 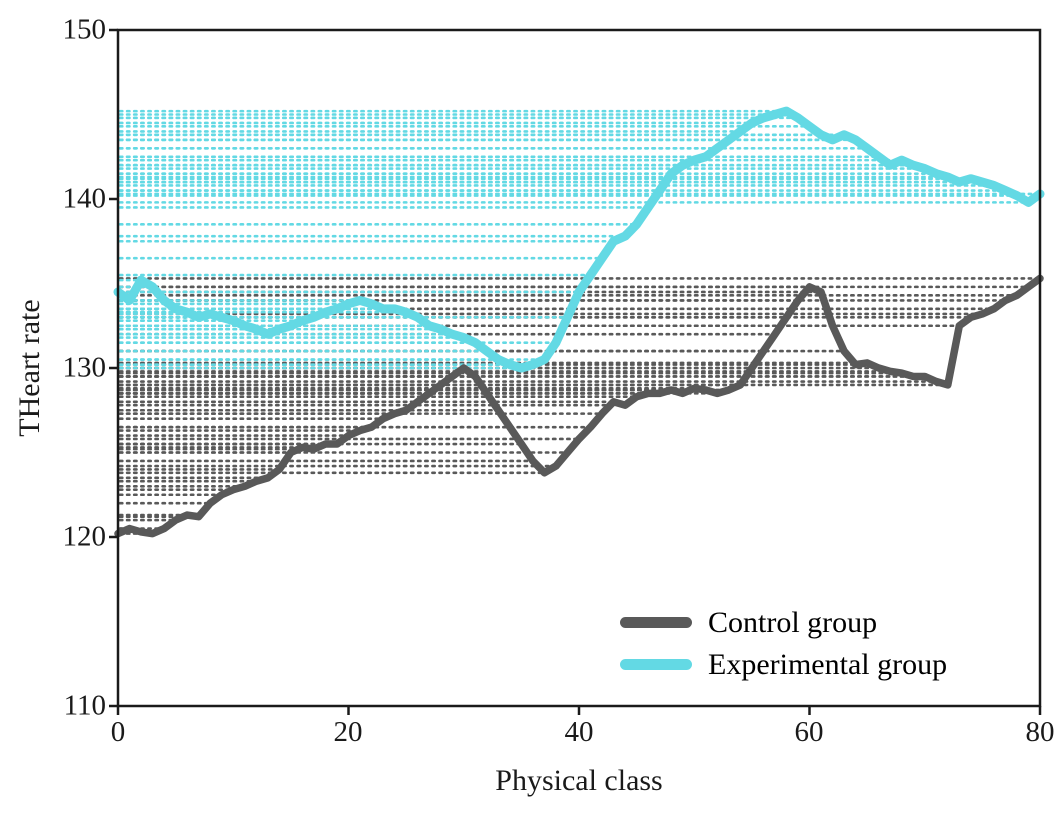 What do you see at coordinates (809, 732) in the screenshot?
I see `x-tick-label-60: 60` at bounding box center [809, 732].